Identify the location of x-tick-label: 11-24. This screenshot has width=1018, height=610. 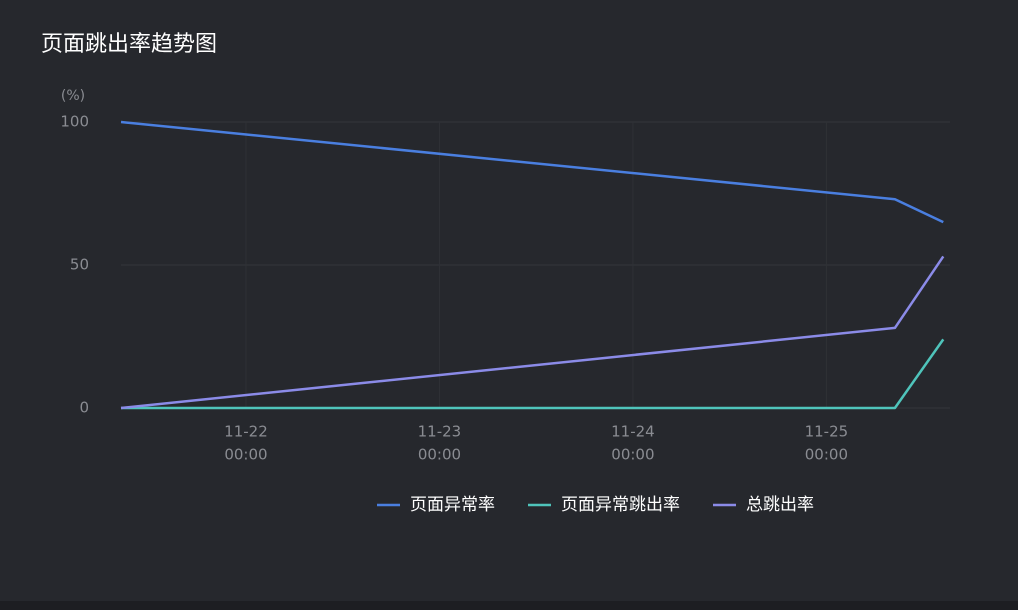
(633, 432).